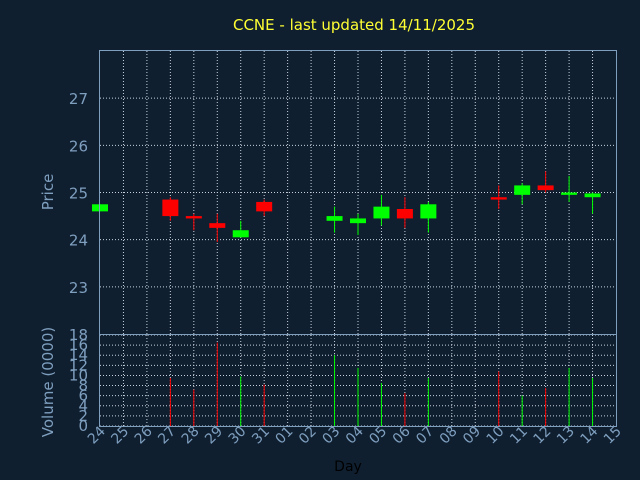 Image resolution: width=640 pixels, height=480 pixels. What do you see at coordinates (78, 146) in the screenshot?
I see `price-tick-label: 26` at bounding box center [78, 146].